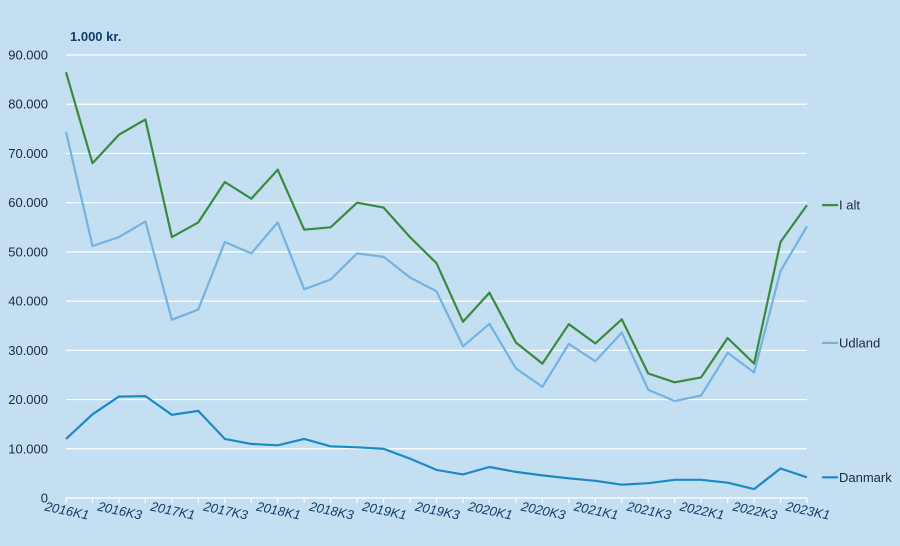  What do you see at coordinates (44, 498) in the screenshot?
I see `y-tick-label: 0` at bounding box center [44, 498].